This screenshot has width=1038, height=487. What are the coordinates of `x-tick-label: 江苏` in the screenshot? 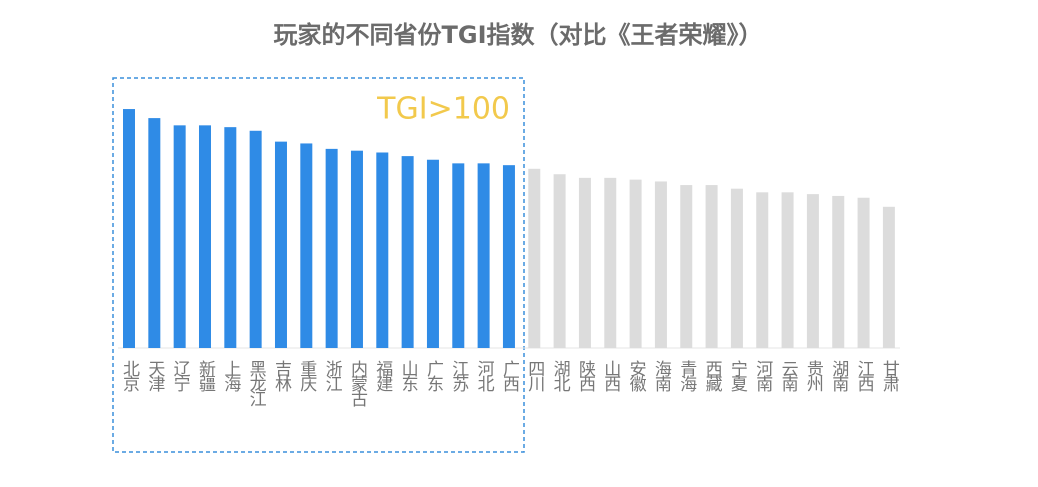 It's located at (458, 376).